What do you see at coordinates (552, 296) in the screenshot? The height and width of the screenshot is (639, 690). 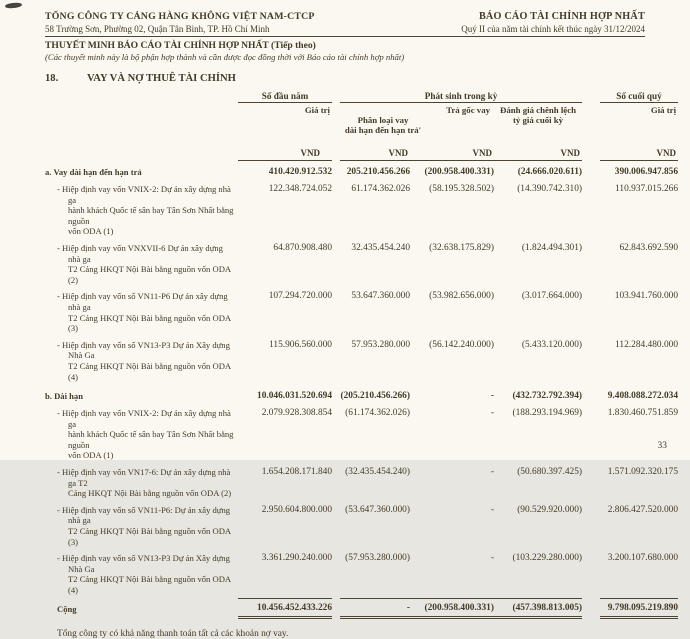 I see `cell-fx-revaluation: (3.017.664.000)` at bounding box center [552, 296].